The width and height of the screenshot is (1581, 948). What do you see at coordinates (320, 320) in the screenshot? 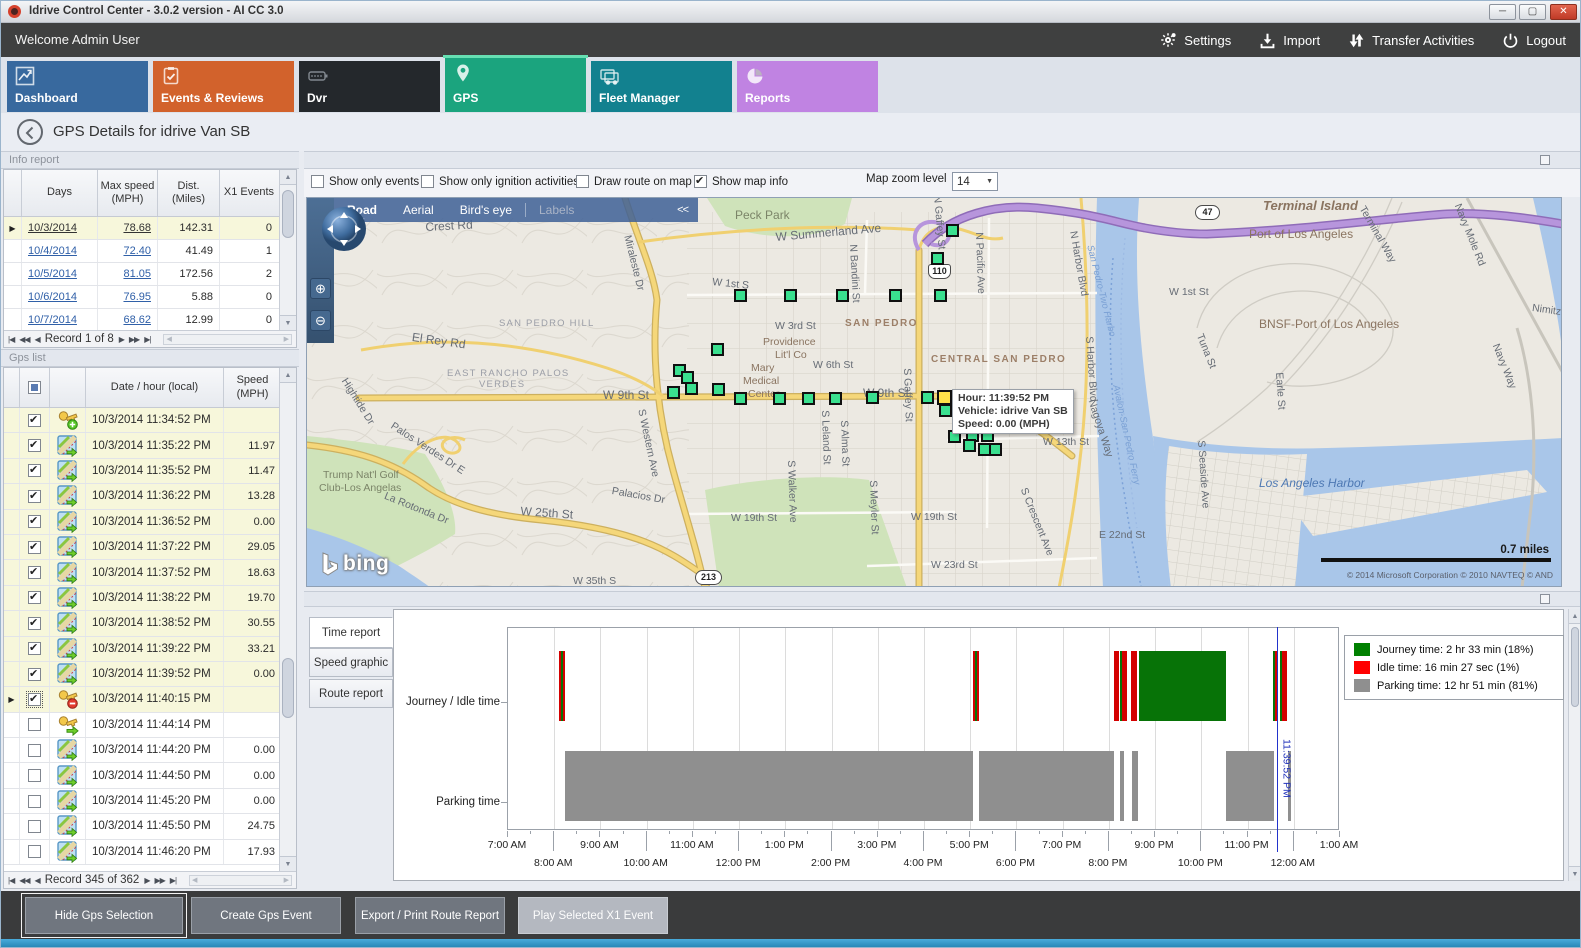
I see `zoom-out-button: ⊖` at bounding box center [320, 320].